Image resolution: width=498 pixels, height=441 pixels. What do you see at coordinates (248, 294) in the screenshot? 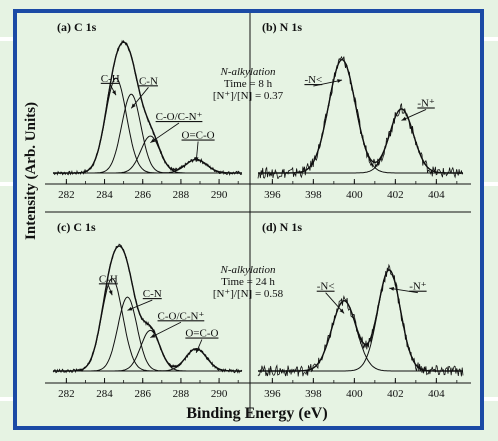
I see `panel-note-line: [N⁺]/[N] = 0.58` at bounding box center [248, 294].